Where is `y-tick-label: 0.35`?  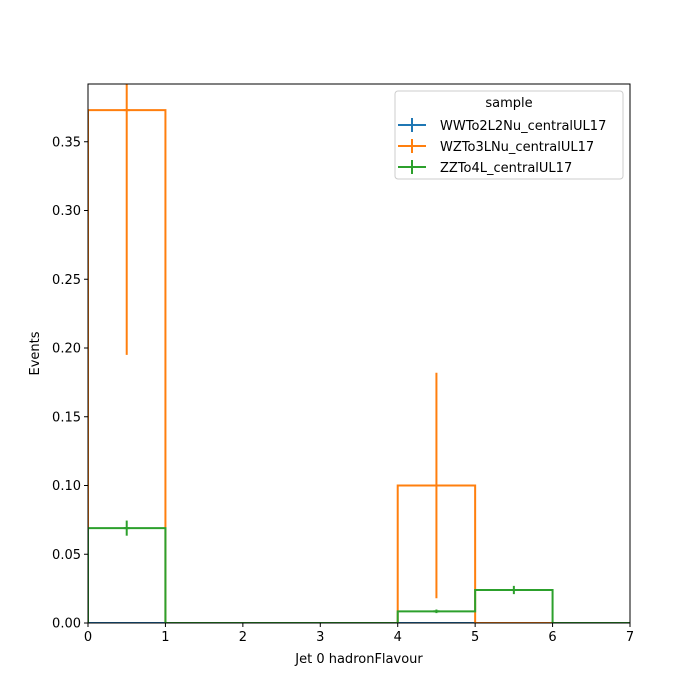 y-tick-label: 0.35 is located at coordinates (66, 142).